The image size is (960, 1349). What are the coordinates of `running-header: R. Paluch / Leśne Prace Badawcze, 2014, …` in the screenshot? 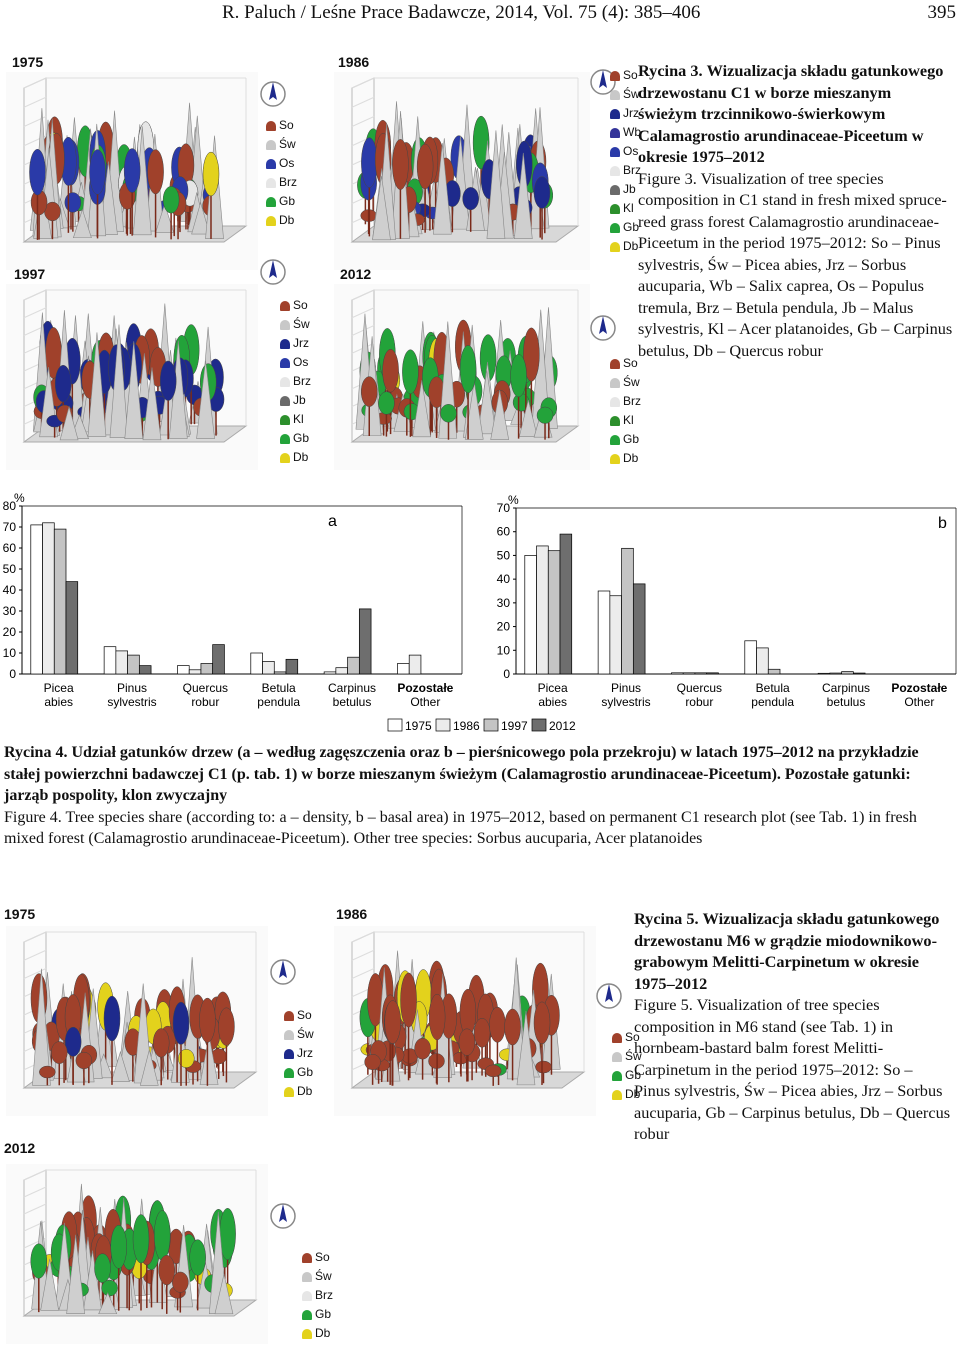 It's located at (480, 15).